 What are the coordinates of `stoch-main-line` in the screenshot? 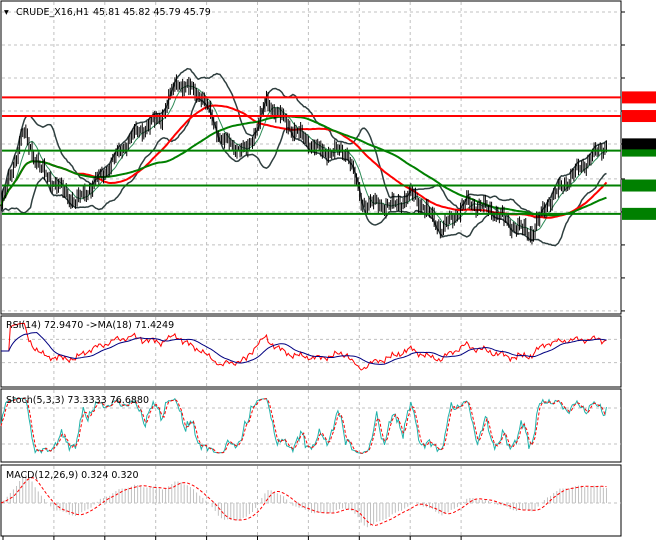 It's located at (303, 425).